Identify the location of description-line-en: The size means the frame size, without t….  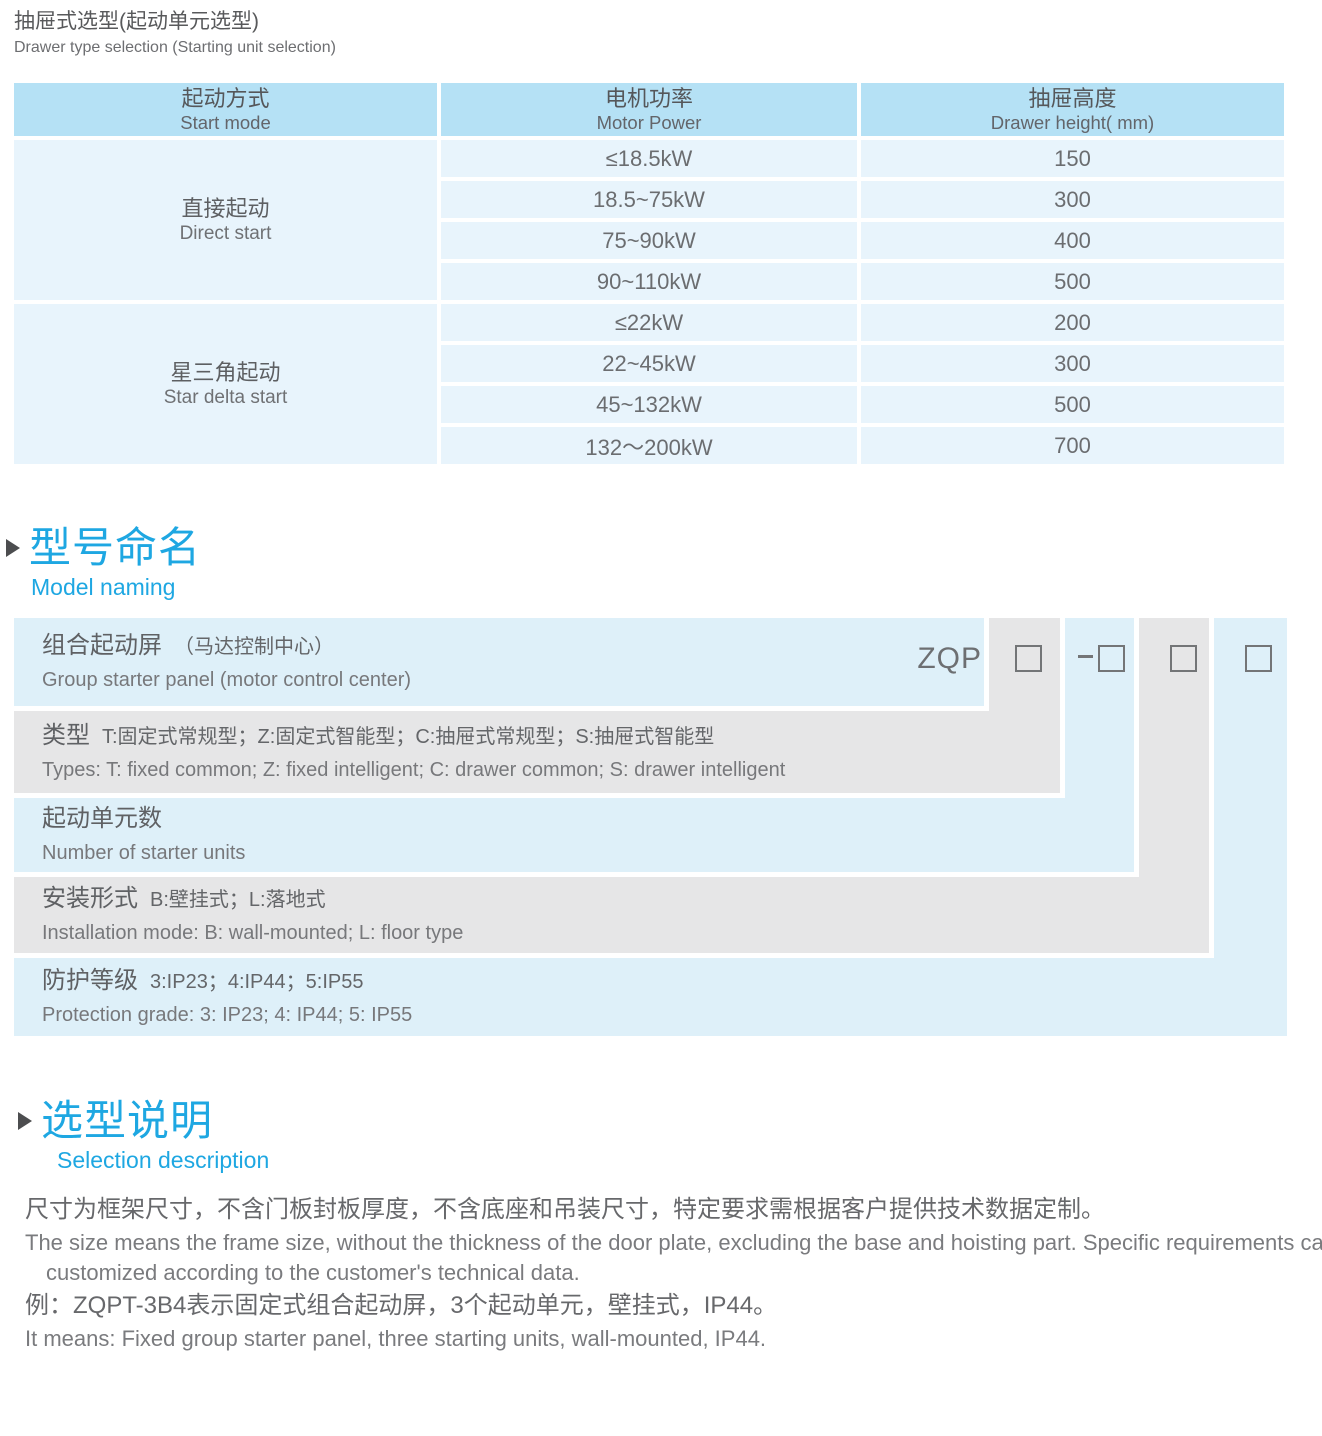
(673, 1242).